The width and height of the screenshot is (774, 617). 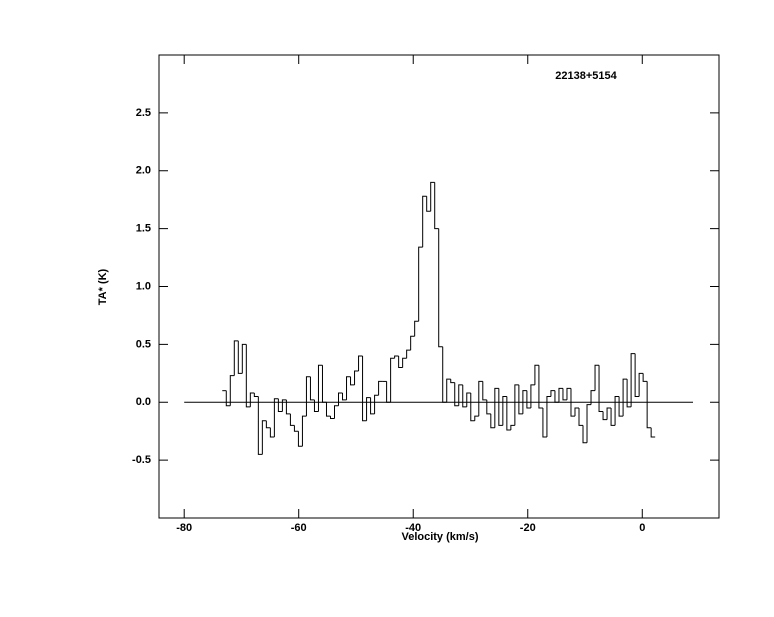 I want to click on chart-title: 22138+5154, so click(x=586, y=76).